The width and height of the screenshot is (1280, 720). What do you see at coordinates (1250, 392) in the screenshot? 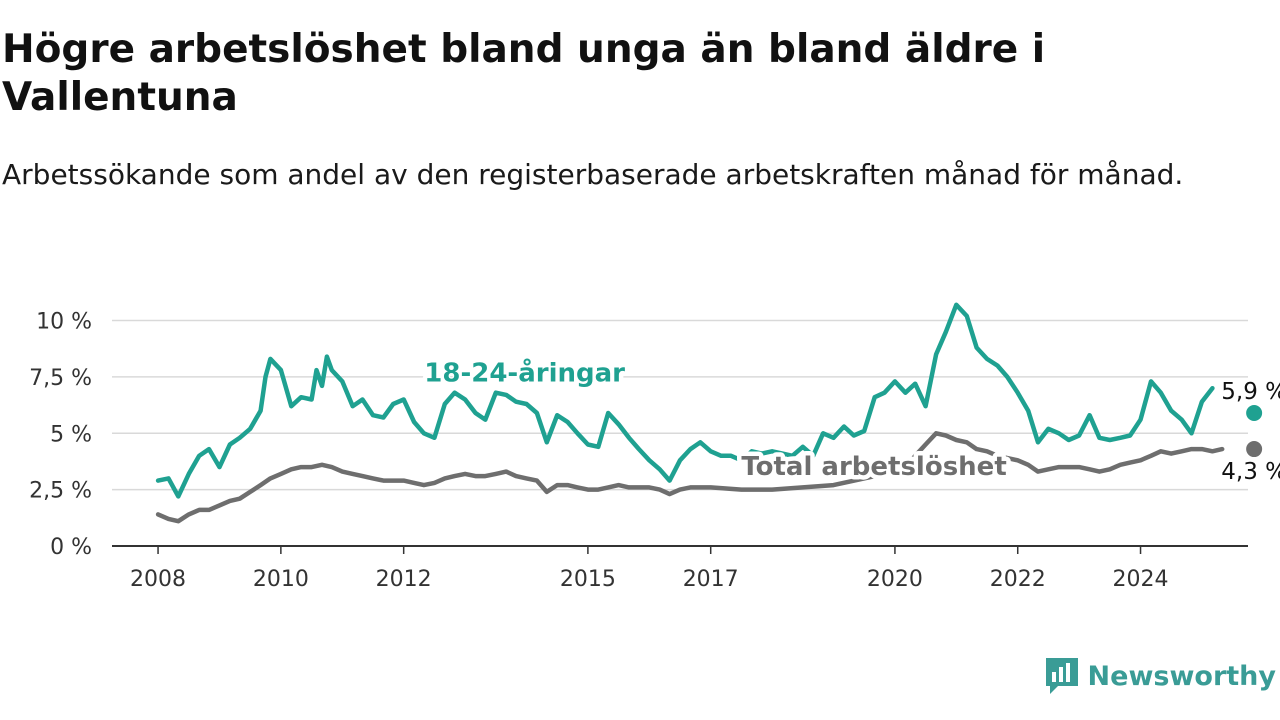
I see `series-end-label: 5,9 %` at bounding box center [1250, 392].